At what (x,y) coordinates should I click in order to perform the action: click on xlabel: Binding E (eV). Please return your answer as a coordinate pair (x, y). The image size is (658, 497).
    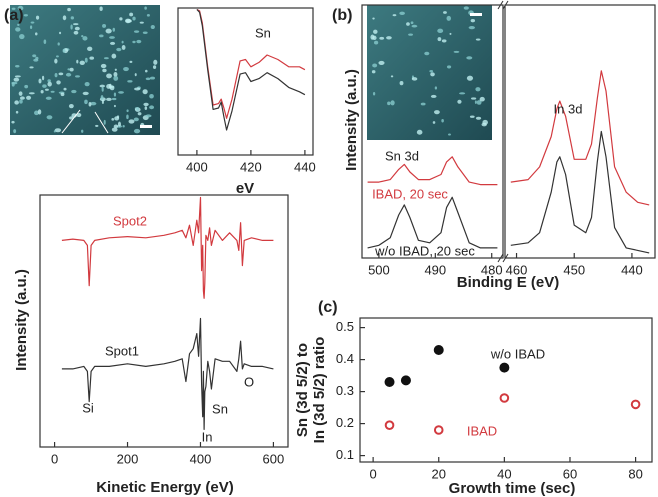
    Looking at the image, I should click on (508, 282).